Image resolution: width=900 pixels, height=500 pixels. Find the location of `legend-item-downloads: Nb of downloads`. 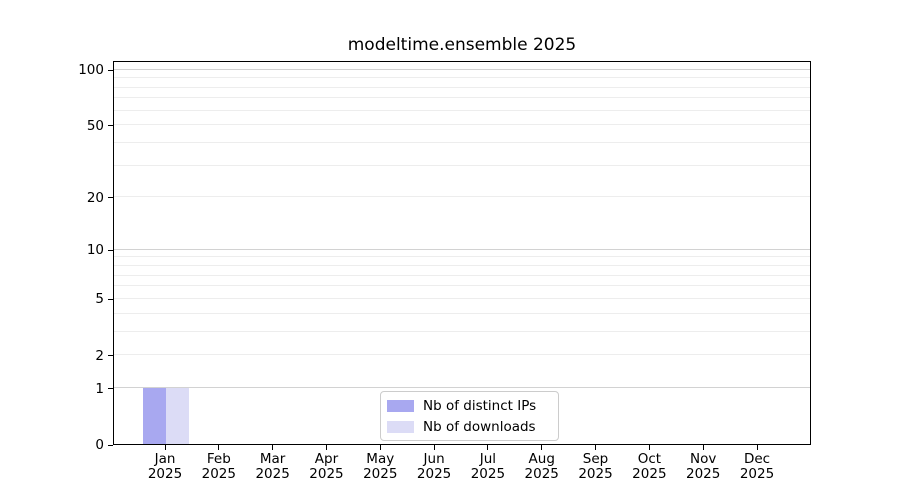

legend-item-downloads: Nb of downloads is located at coordinates (468, 426).